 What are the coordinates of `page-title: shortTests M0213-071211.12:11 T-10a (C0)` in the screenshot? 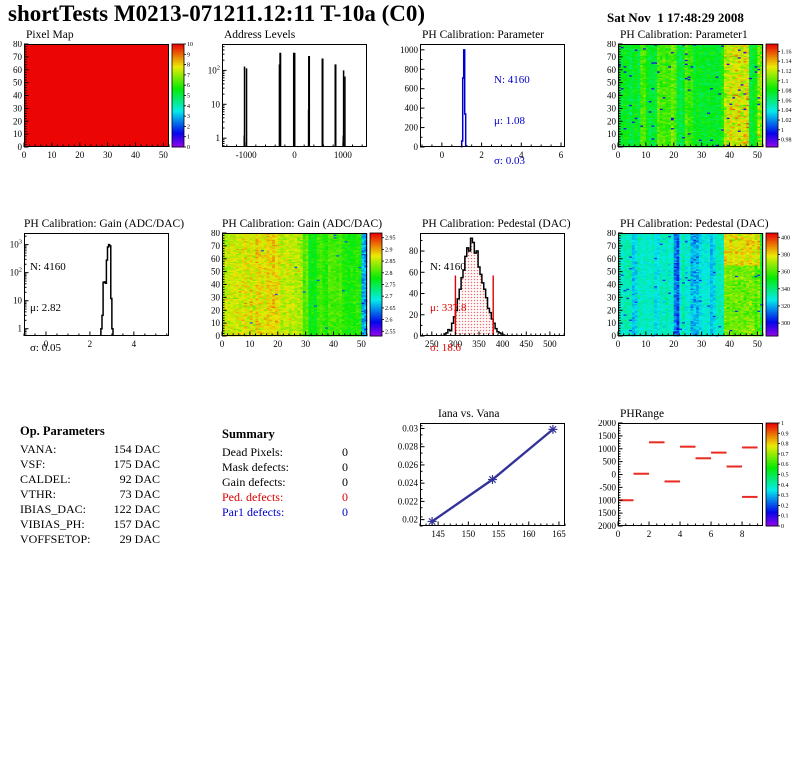 It's located at (216, 13).